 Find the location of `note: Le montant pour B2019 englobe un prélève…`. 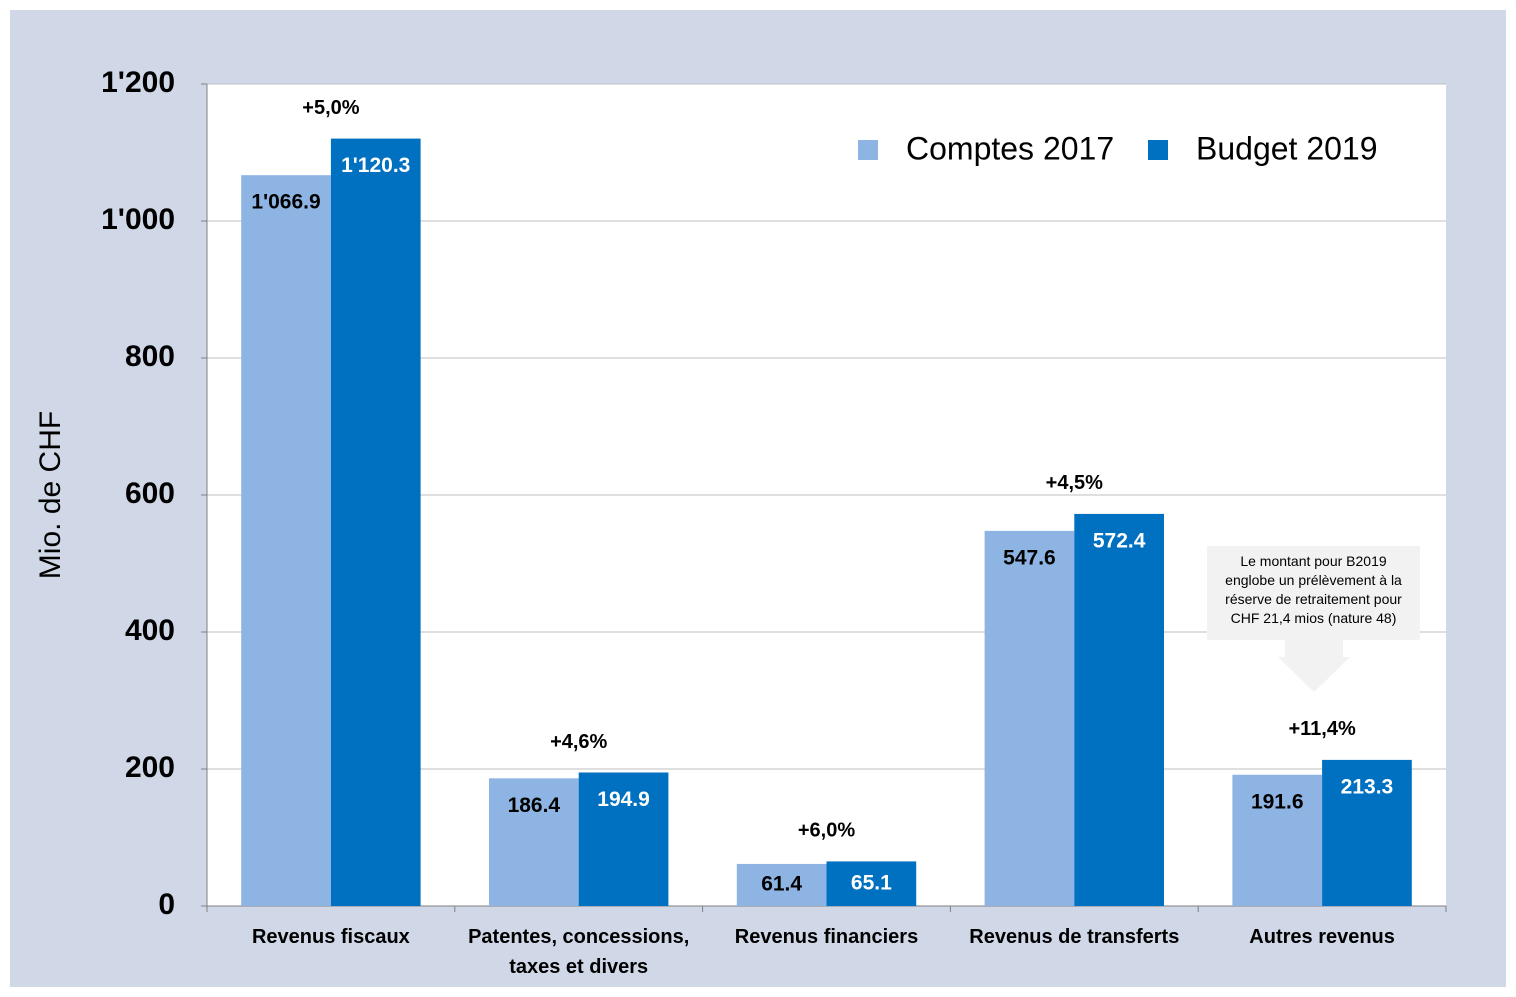

note: Le montant pour B2019 englobe un prélève… is located at coordinates (1313, 593).